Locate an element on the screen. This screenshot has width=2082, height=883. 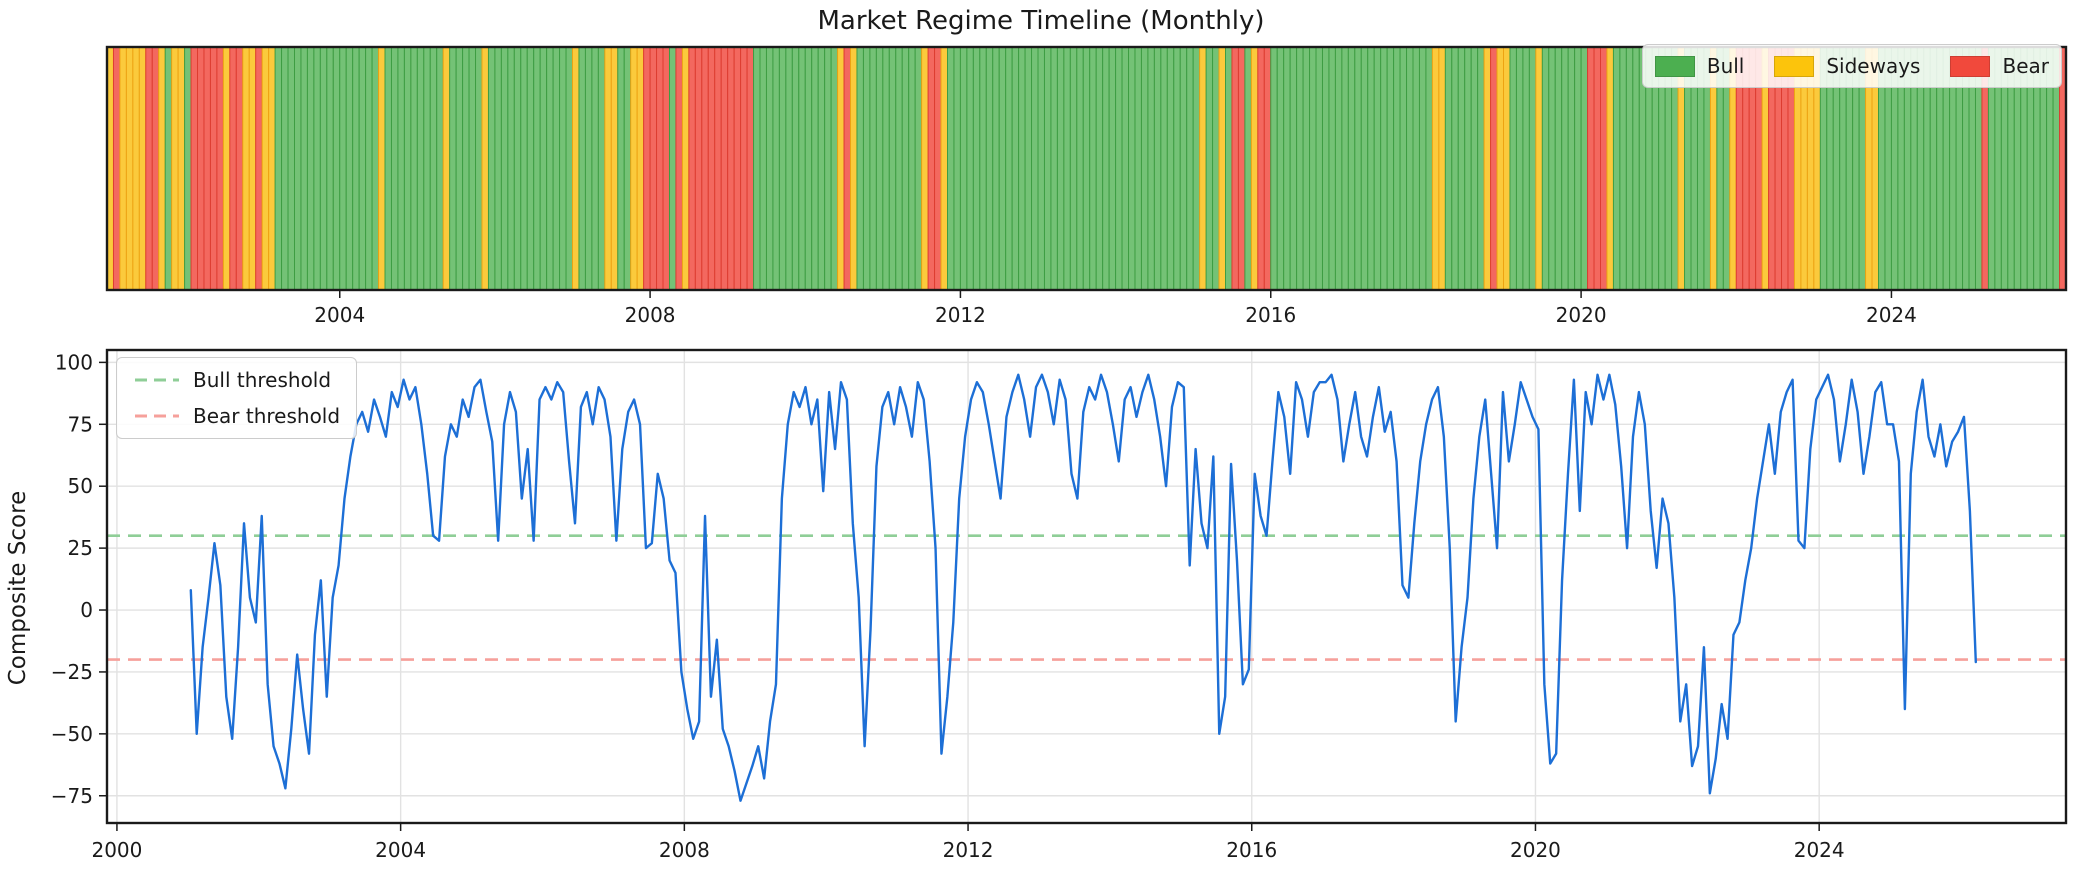
y-tick-label: −50 is located at coordinates (72, 734).